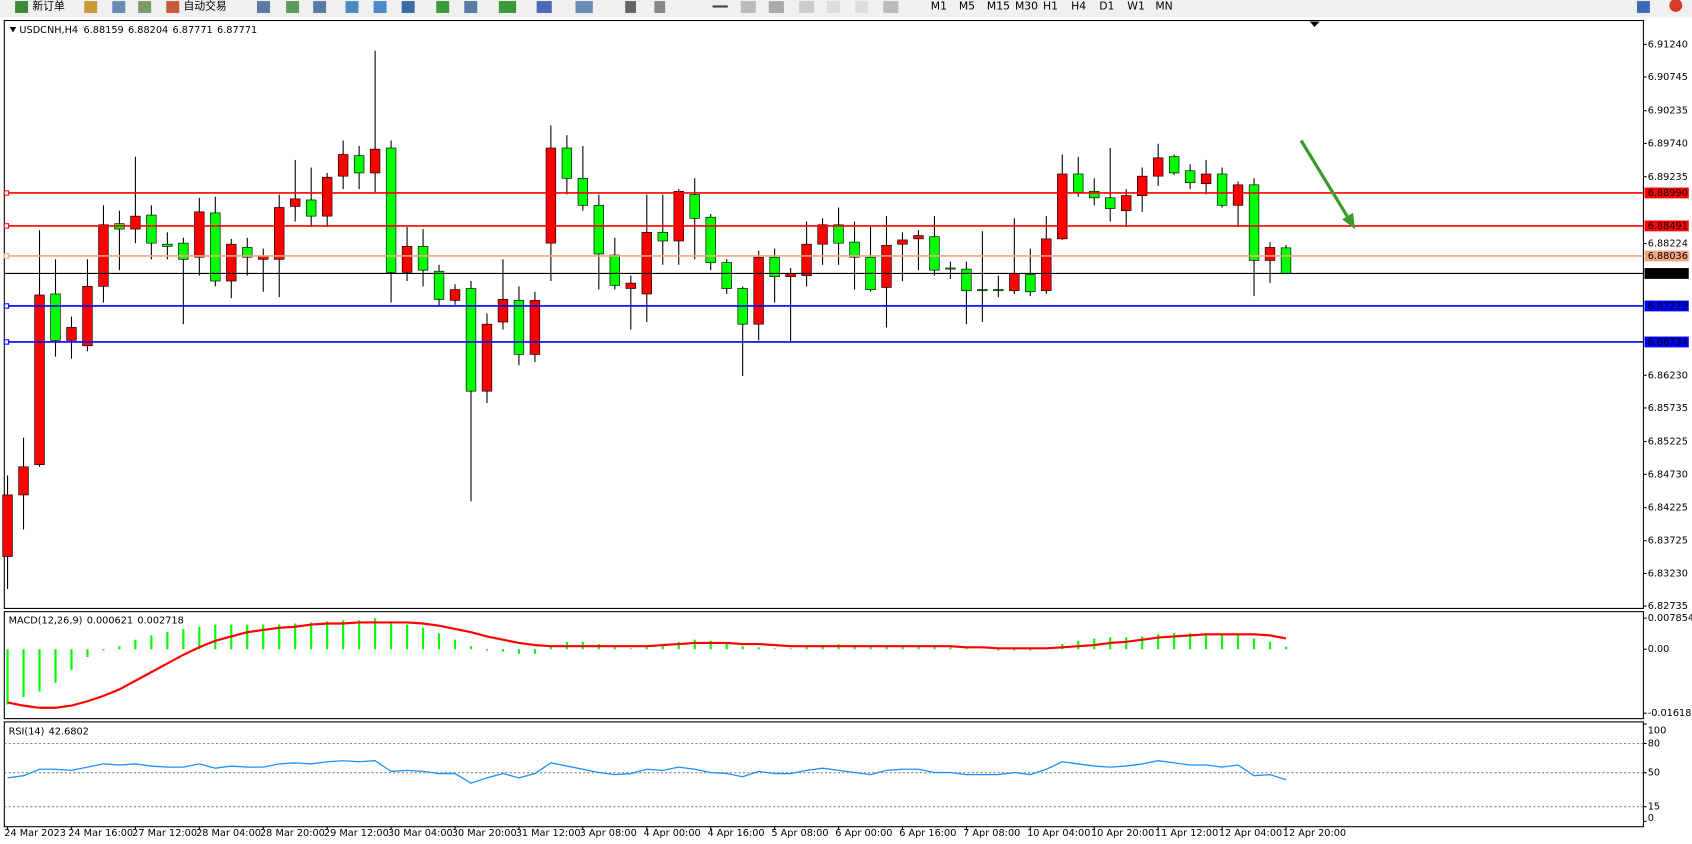 The width and height of the screenshot is (1692, 844). What do you see at coordinates (544, 7) in the screenshot?
I see `periods` at bounding box center [544, 7].